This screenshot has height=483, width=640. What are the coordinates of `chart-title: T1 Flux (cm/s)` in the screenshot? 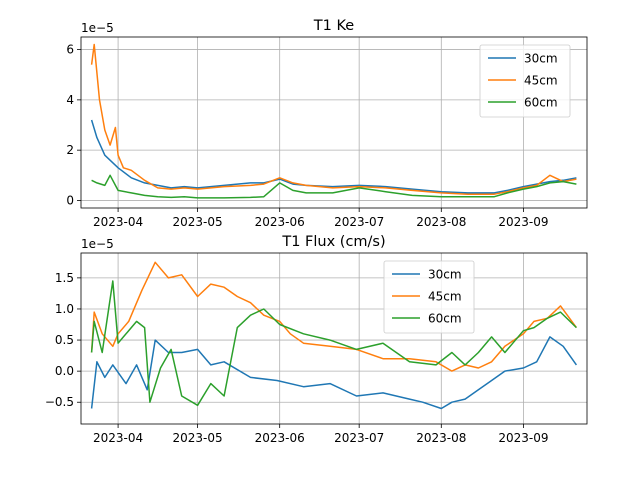 It's located at (333, 242).